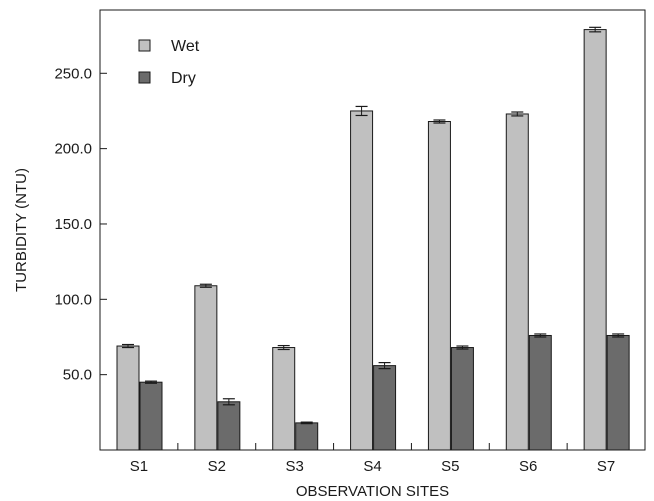 This screenshot has width=654, height=501. Describe the element at coordinates (73, 224) in the screenshot. I see `y-tick-label: 150.0` at that location.